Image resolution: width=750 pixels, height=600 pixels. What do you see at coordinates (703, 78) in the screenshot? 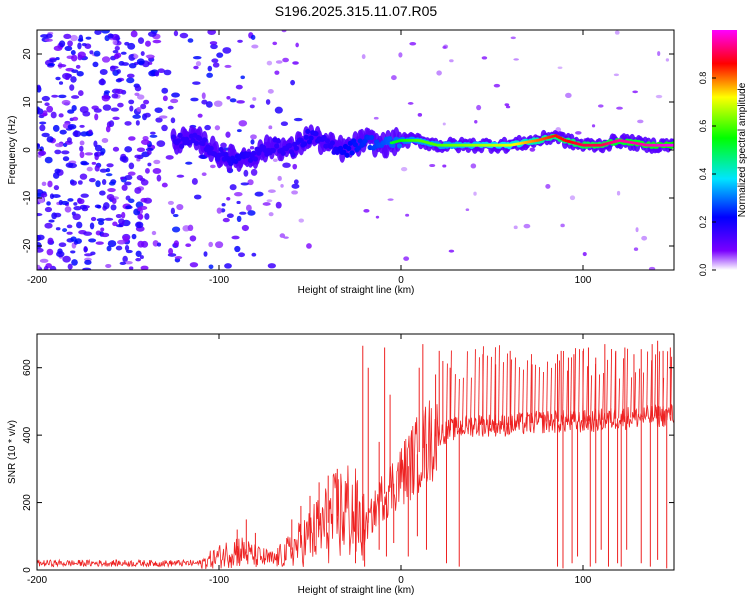
I see `colorbar-tick-label: 0.8` at bounding box center [703, 78].